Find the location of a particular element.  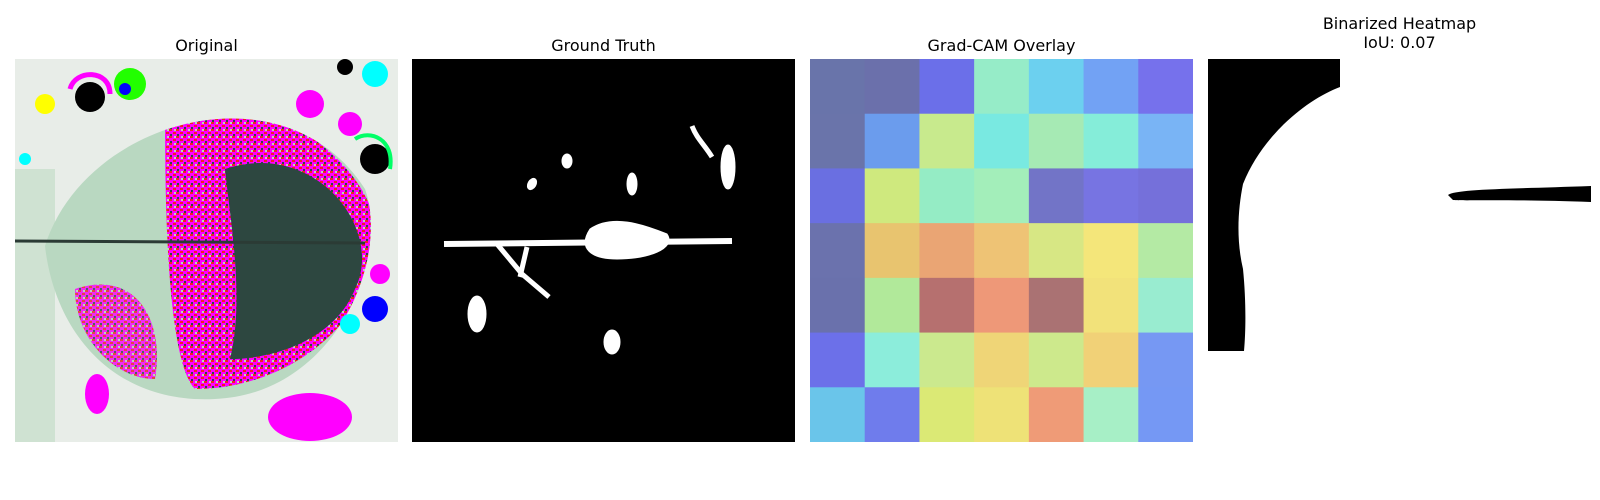

gradcam-title: Grad-CAM Overlay is located at coordinates (1001, 45).